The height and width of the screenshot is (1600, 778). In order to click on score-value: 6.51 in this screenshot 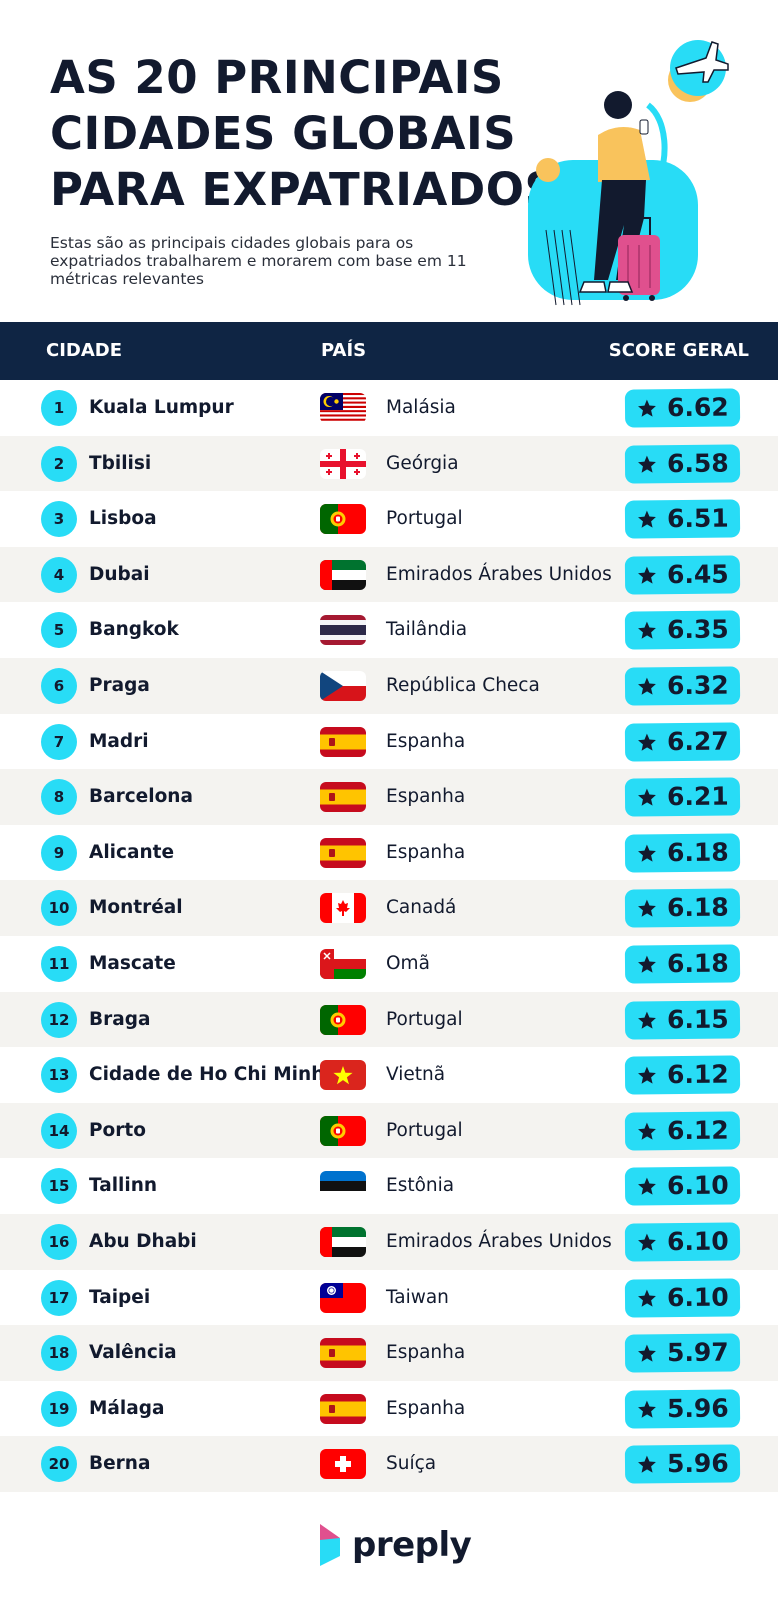, I will do `click(697, 518)`.